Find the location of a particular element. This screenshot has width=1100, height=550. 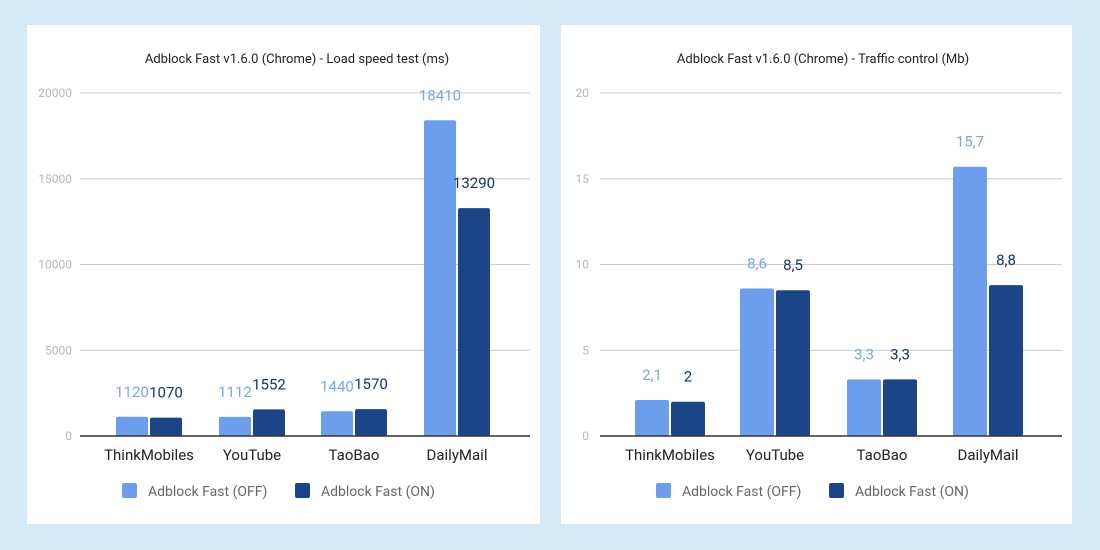

data-label: 8,5 is located at coordinates (793, 265).